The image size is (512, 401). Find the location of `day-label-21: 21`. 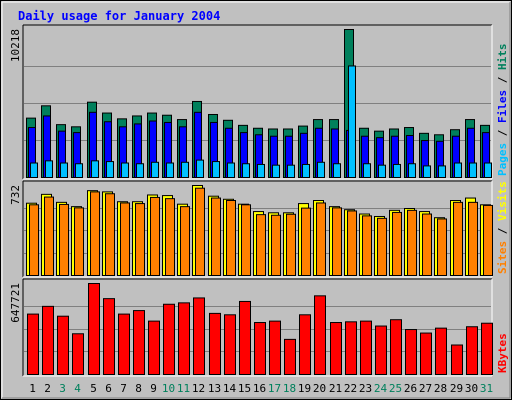

day-label-21: 21 is located at coordinates (335, 388).